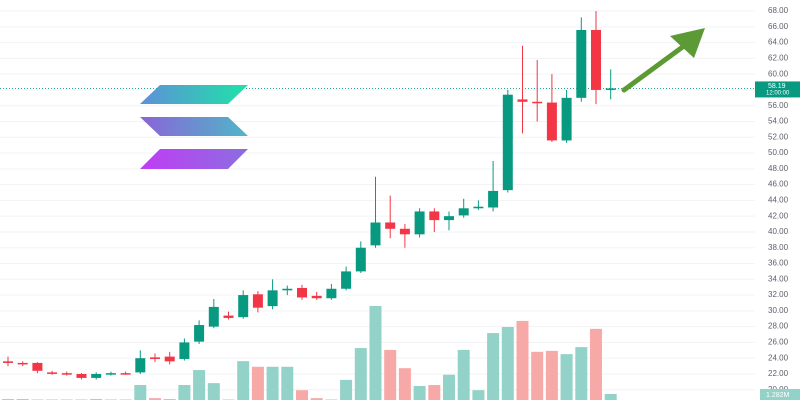 The width and height of the screenshot is (800, 400). Describe the element at coordinates (778, 247) in the screenshot. I see `y-tick-label: 38.00` at that location.